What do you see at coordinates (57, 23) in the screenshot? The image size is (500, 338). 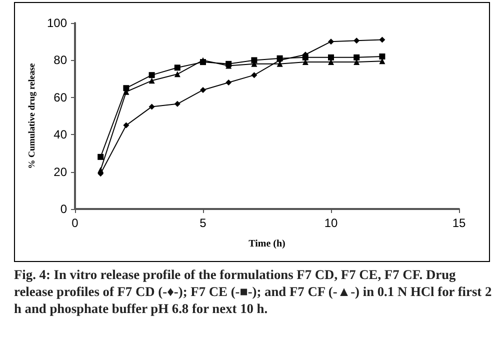 I see `y-tick-label: 100` at bounding box center [57, 23].